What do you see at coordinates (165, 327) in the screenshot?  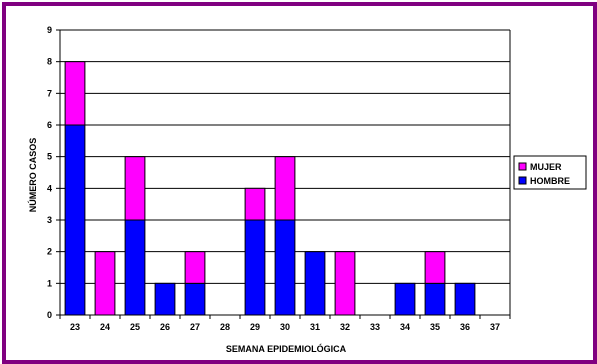 I see `x-tick-label: 26` at bounding box center [165, 327].